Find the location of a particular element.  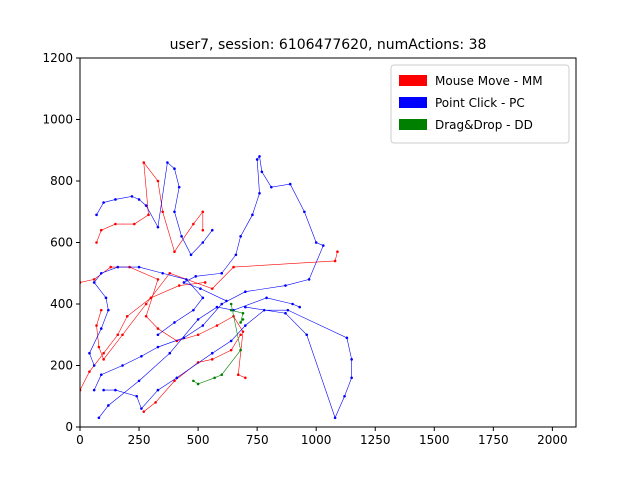

legend-label: Point Click - PC is located at coordinates (480, 103).